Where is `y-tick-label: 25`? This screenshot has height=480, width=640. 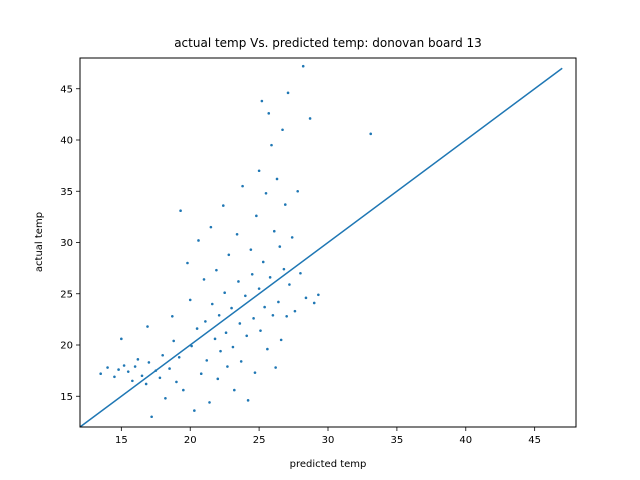 y-tick-label: 25 is located at coordinates (66, 294).